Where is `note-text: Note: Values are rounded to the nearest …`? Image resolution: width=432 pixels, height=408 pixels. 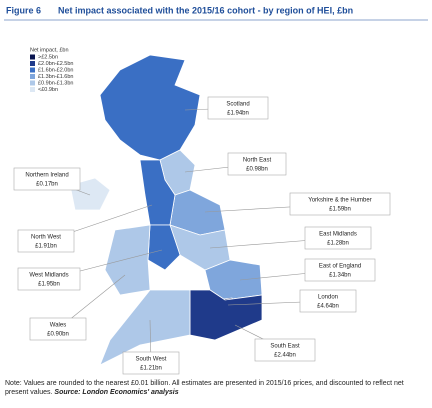
note-text: Note: Values are rounded to the nearest … is located at coordinates (204, 388).